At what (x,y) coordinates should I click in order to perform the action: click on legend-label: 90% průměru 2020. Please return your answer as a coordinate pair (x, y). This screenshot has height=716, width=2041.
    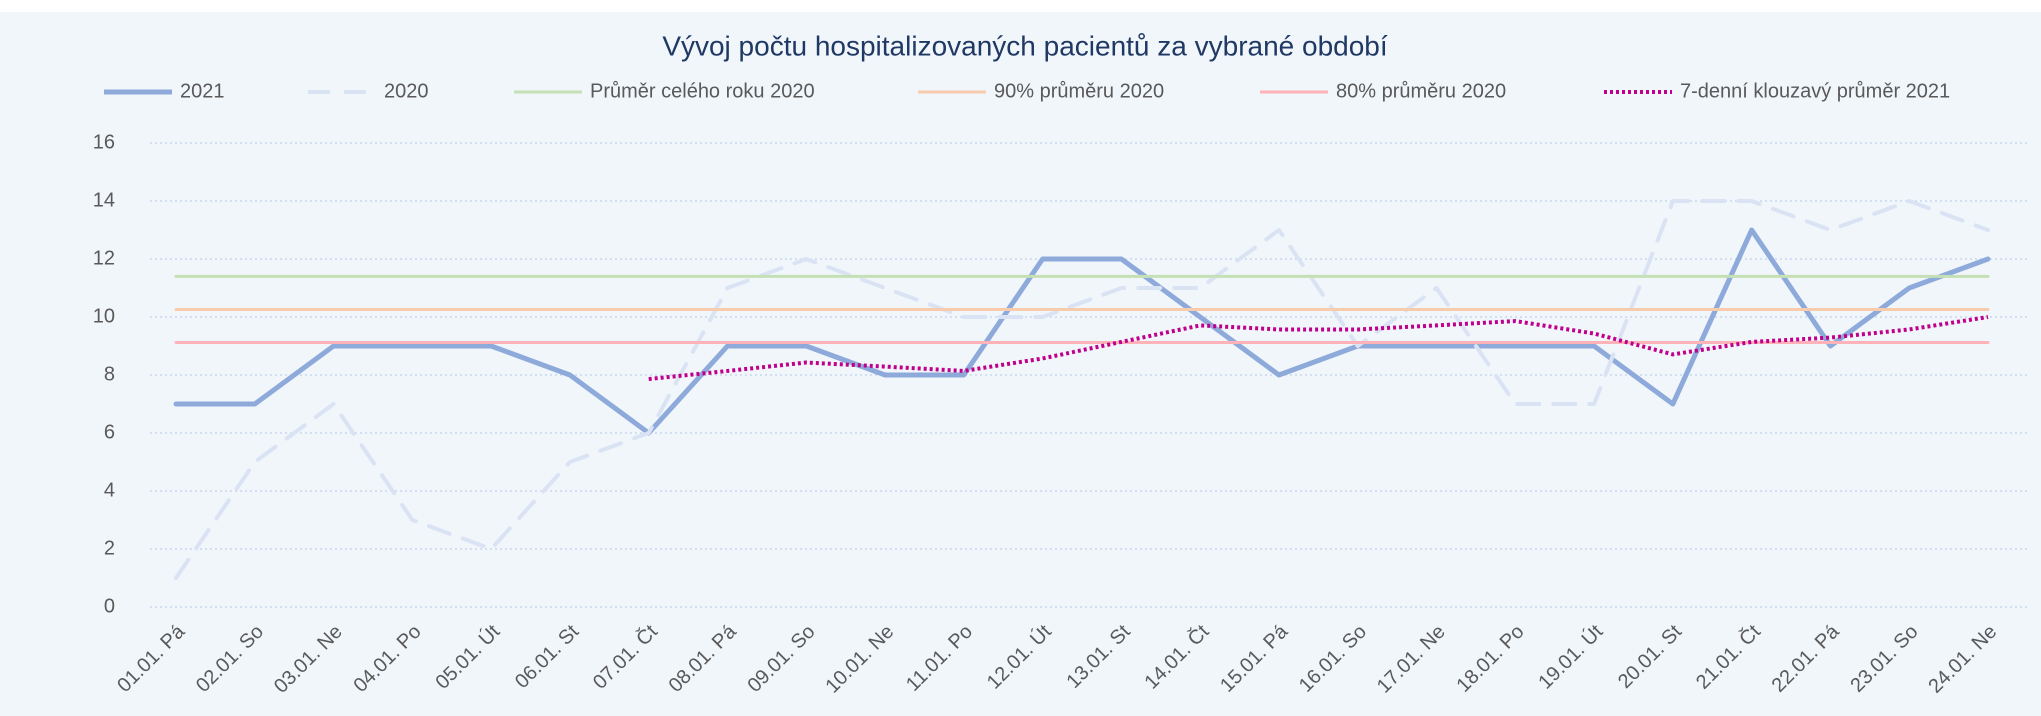
    Looking at the image, I should click on (1079, 91).